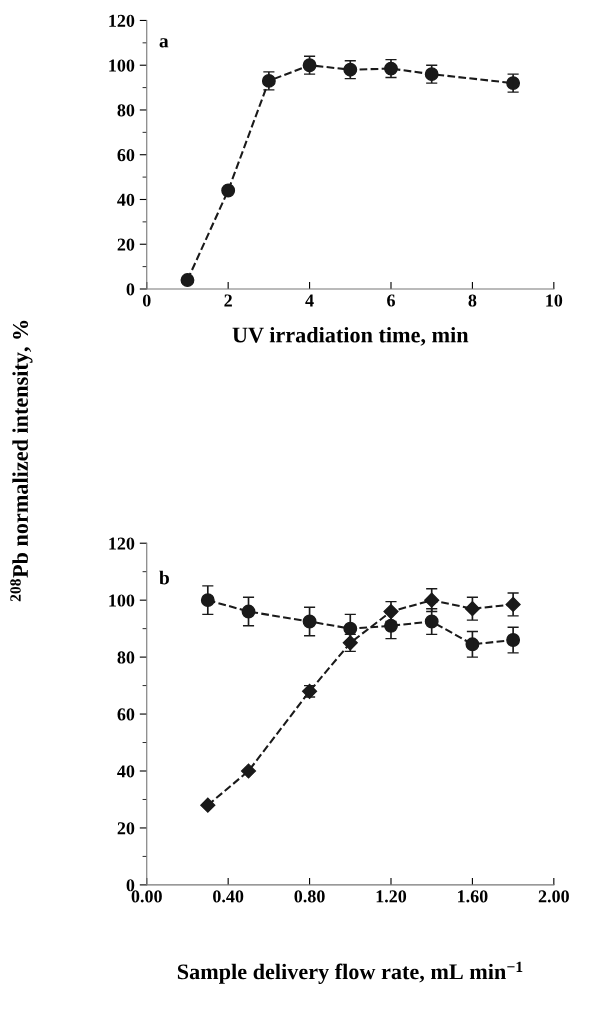 The height and width of the screenshot is (1023, 614). I want to click on x-tick-label: 0.80, so click(309, 896).